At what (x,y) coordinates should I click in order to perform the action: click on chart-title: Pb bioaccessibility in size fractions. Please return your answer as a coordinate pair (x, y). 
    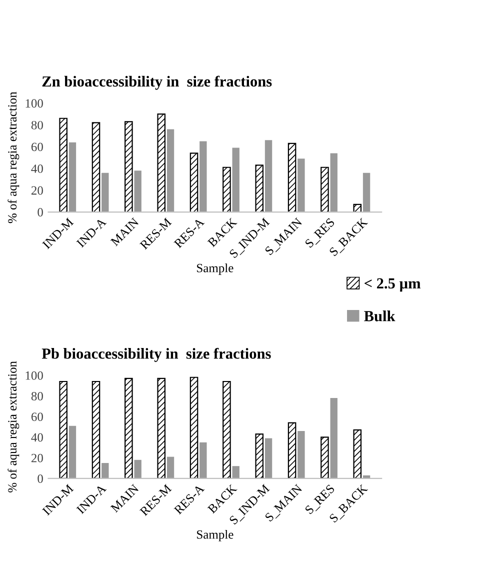
    Looking at the image, I should click on (156, 355).